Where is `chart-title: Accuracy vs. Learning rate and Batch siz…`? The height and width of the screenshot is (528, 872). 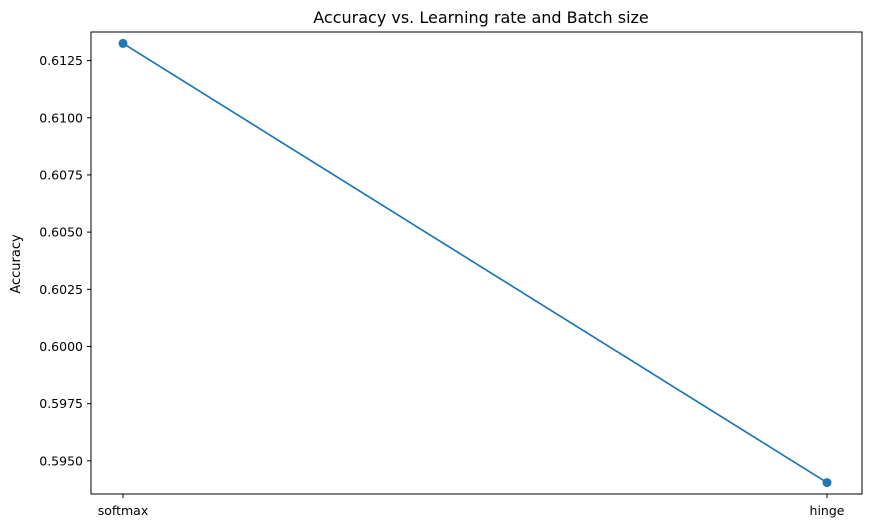
chart-title: Accuracy vs. Learning rate and Batch siz… is located at coordinates (481, 17).